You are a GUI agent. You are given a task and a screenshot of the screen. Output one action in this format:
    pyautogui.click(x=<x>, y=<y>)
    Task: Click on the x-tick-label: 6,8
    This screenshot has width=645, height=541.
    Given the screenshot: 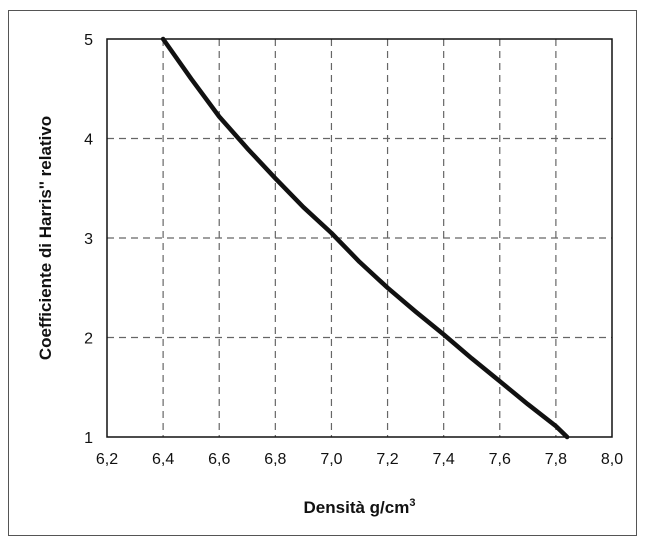 What is the action you would take?
    pyautogui.click(x=275, y=459)
    